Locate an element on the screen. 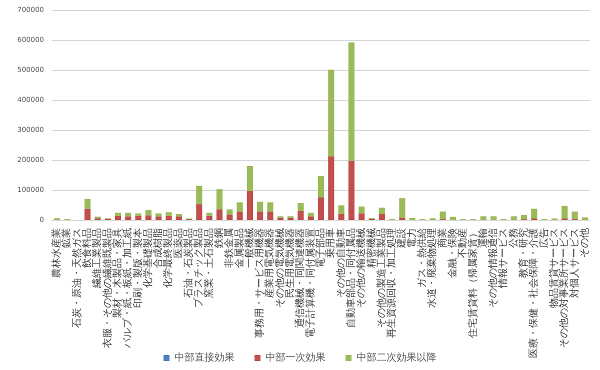 The height and width of the screenshot is (370, 600). x-tick-label: 窯業・土石製品 is located at coordinates (208, 263).